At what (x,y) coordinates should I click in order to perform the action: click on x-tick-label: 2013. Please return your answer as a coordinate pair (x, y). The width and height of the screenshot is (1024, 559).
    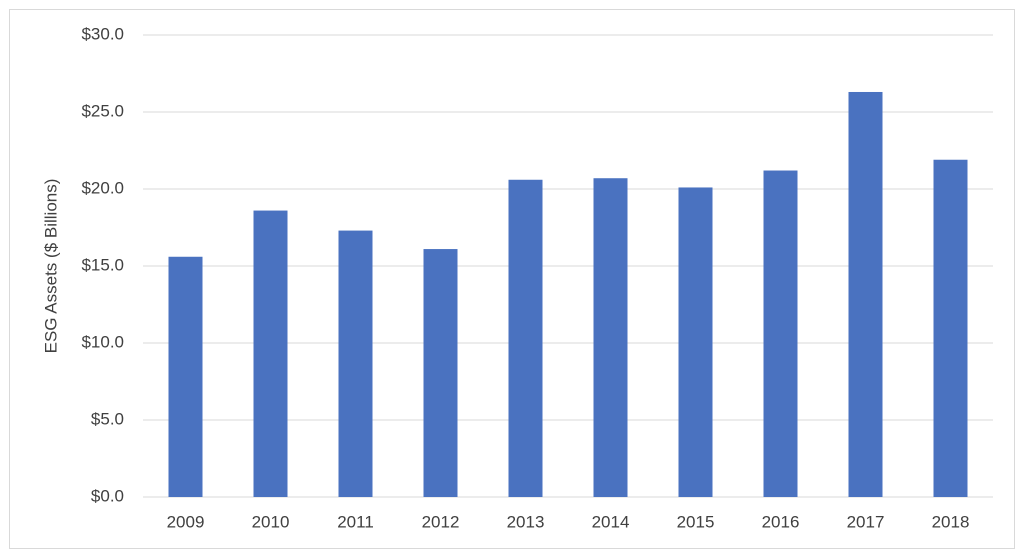
    Looking at the image, I should click on (526, 521).